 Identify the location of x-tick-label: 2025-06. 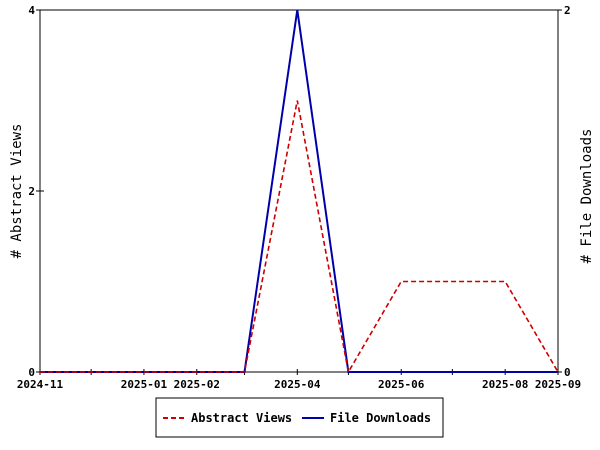
(401, 384).